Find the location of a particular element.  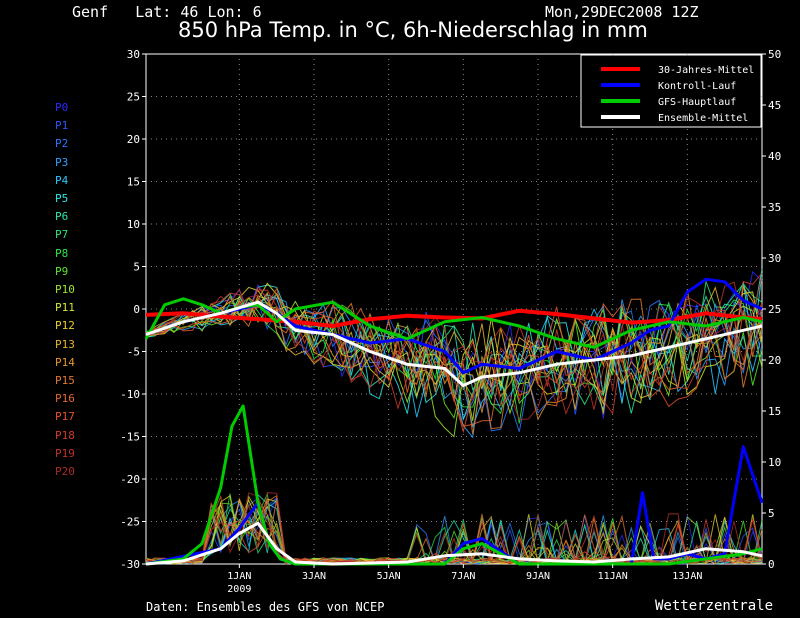

member-label: P3 is located at coordinates (62, 162).